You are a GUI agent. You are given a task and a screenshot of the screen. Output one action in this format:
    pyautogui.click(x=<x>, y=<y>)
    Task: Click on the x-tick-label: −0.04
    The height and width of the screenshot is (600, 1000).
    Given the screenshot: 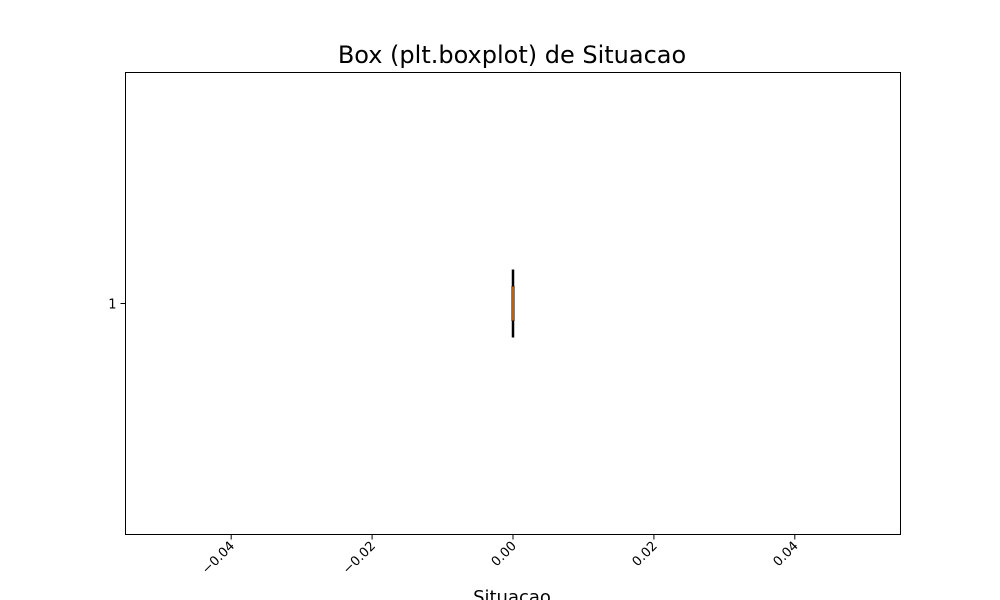 What is the action you would take?
    pyautogui.click(x=218, y=558)
    